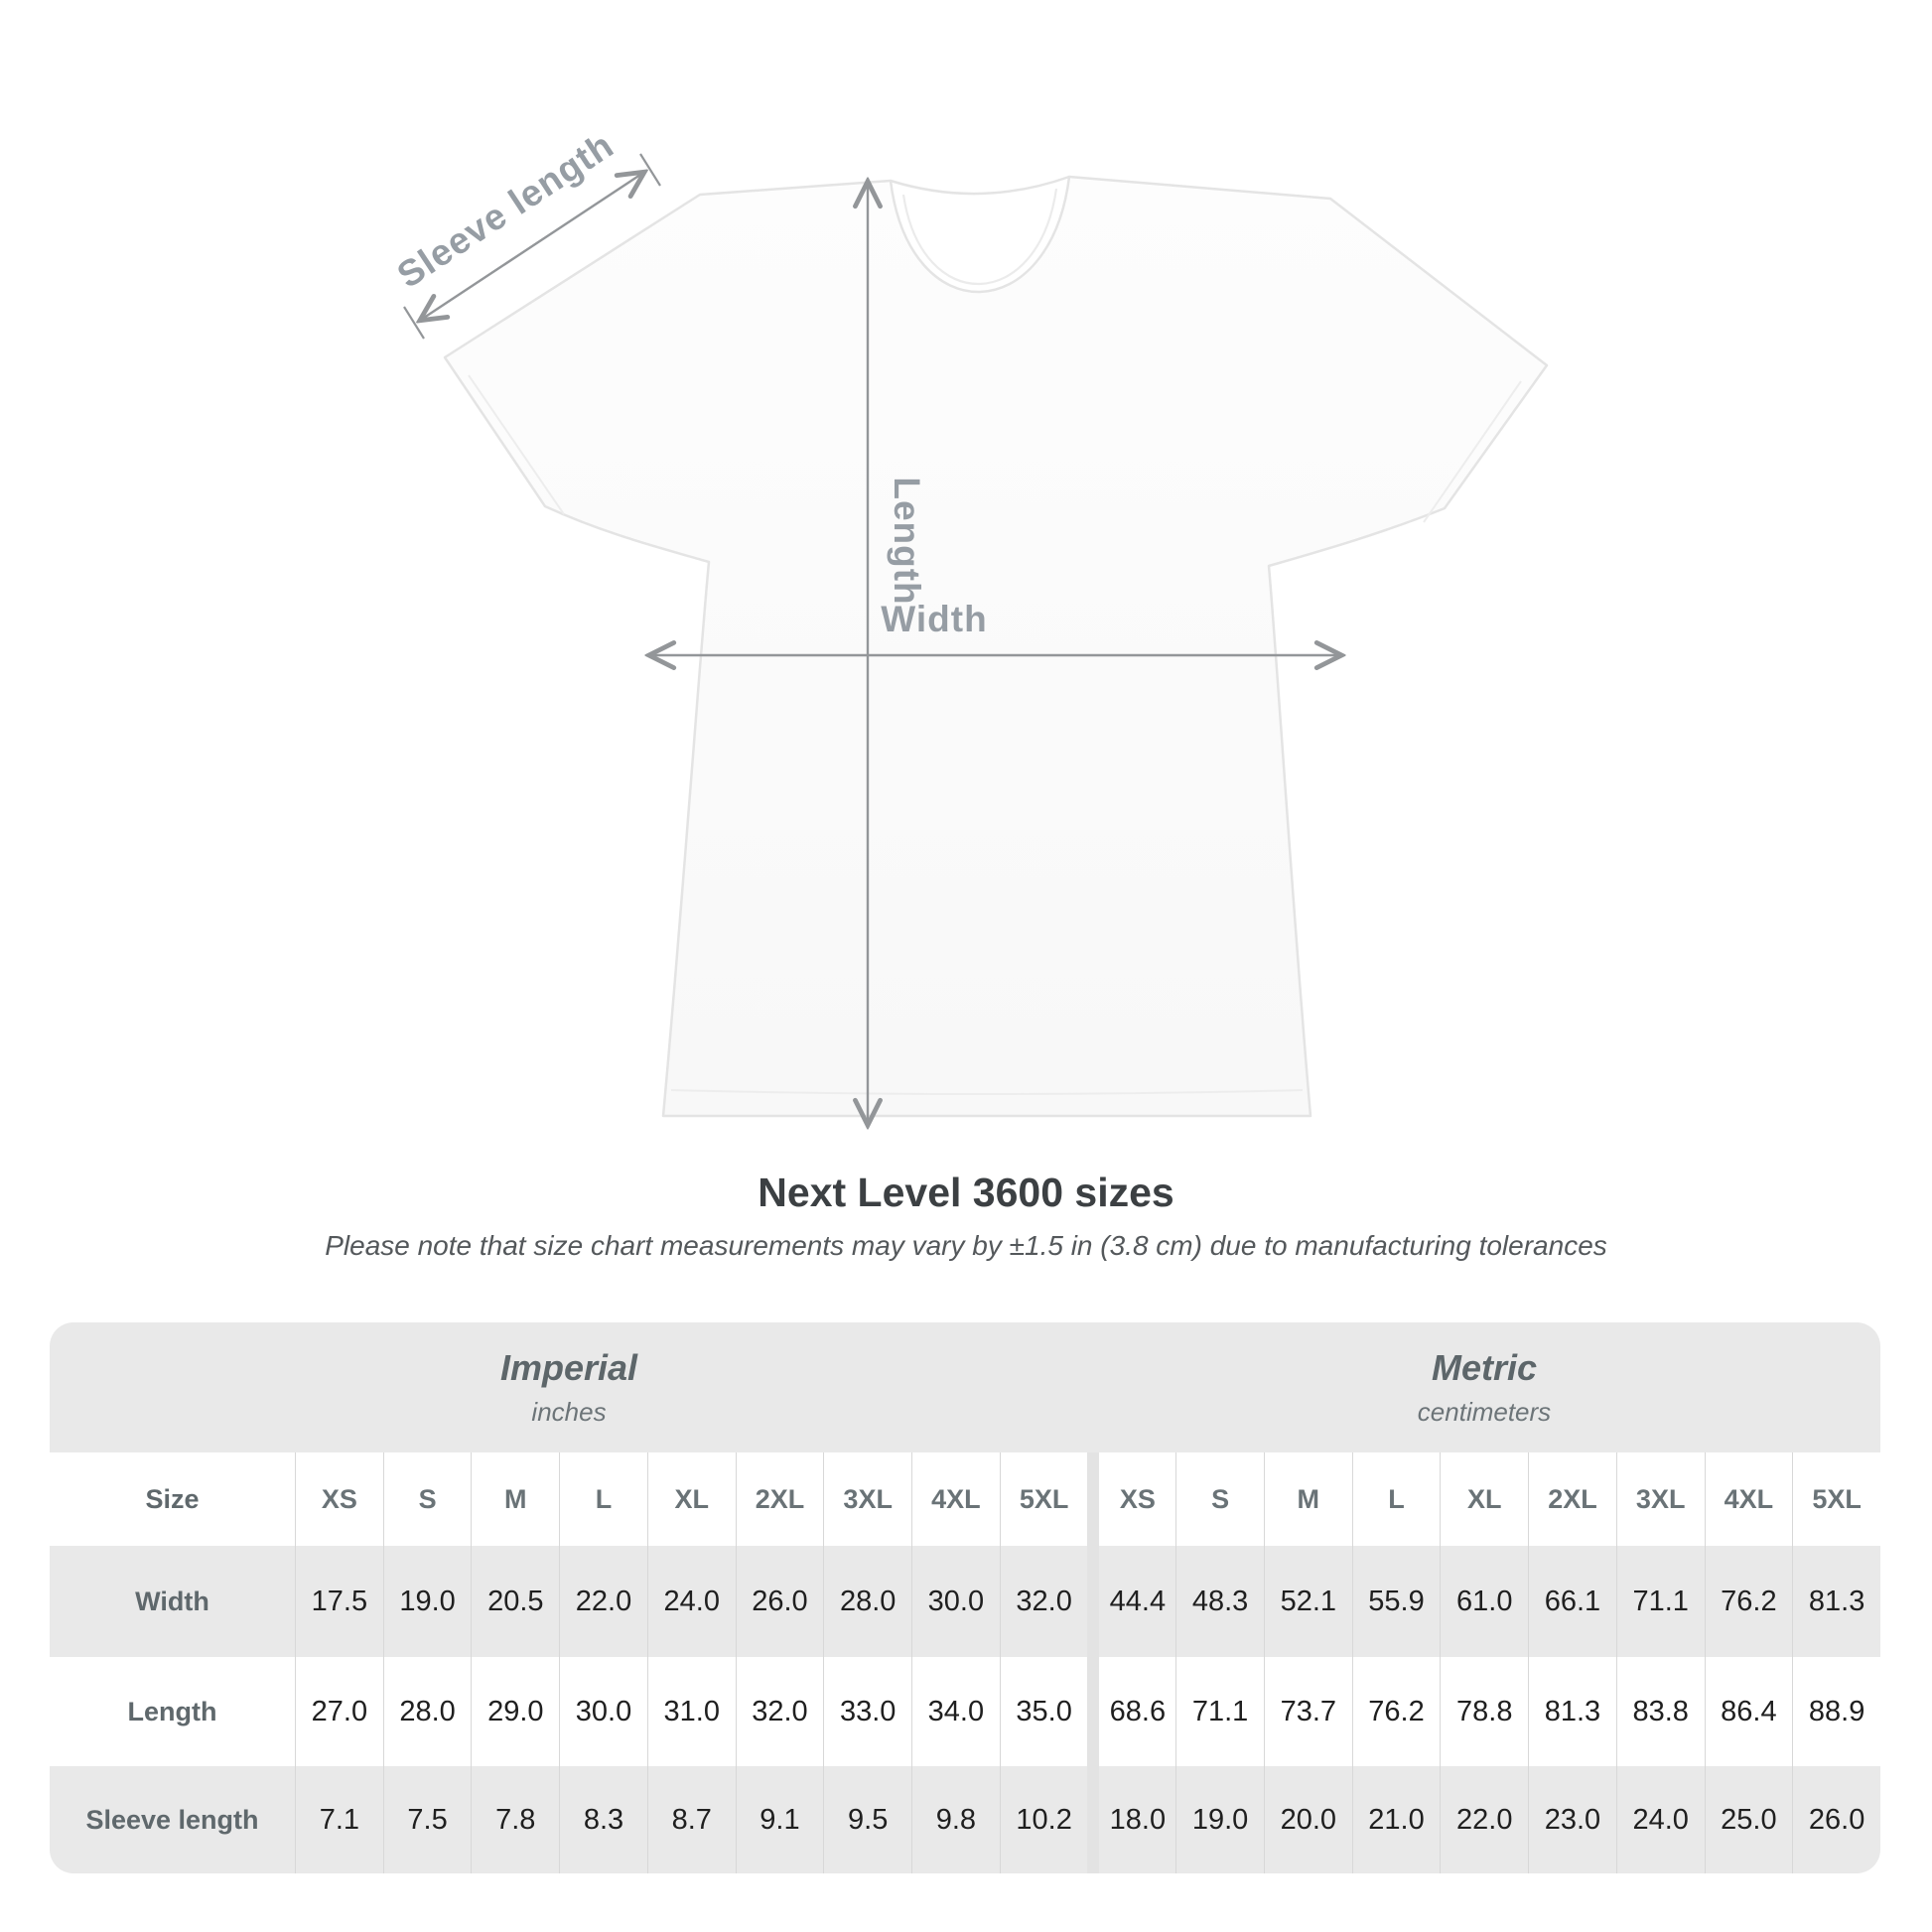  What do you see at coordinates (867, 1820) in the screenshot?
I see `value-cell: 9.5` at bounding box center [867, 1820].